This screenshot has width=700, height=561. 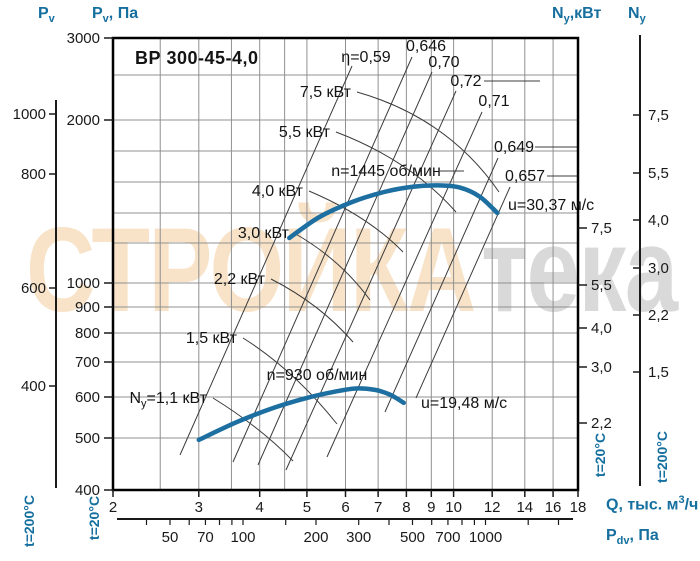 What do you see at coordinates (443, 62) in the screenshot?
I see `efficiency-label: 0,70` at bounding box center [443, 62].